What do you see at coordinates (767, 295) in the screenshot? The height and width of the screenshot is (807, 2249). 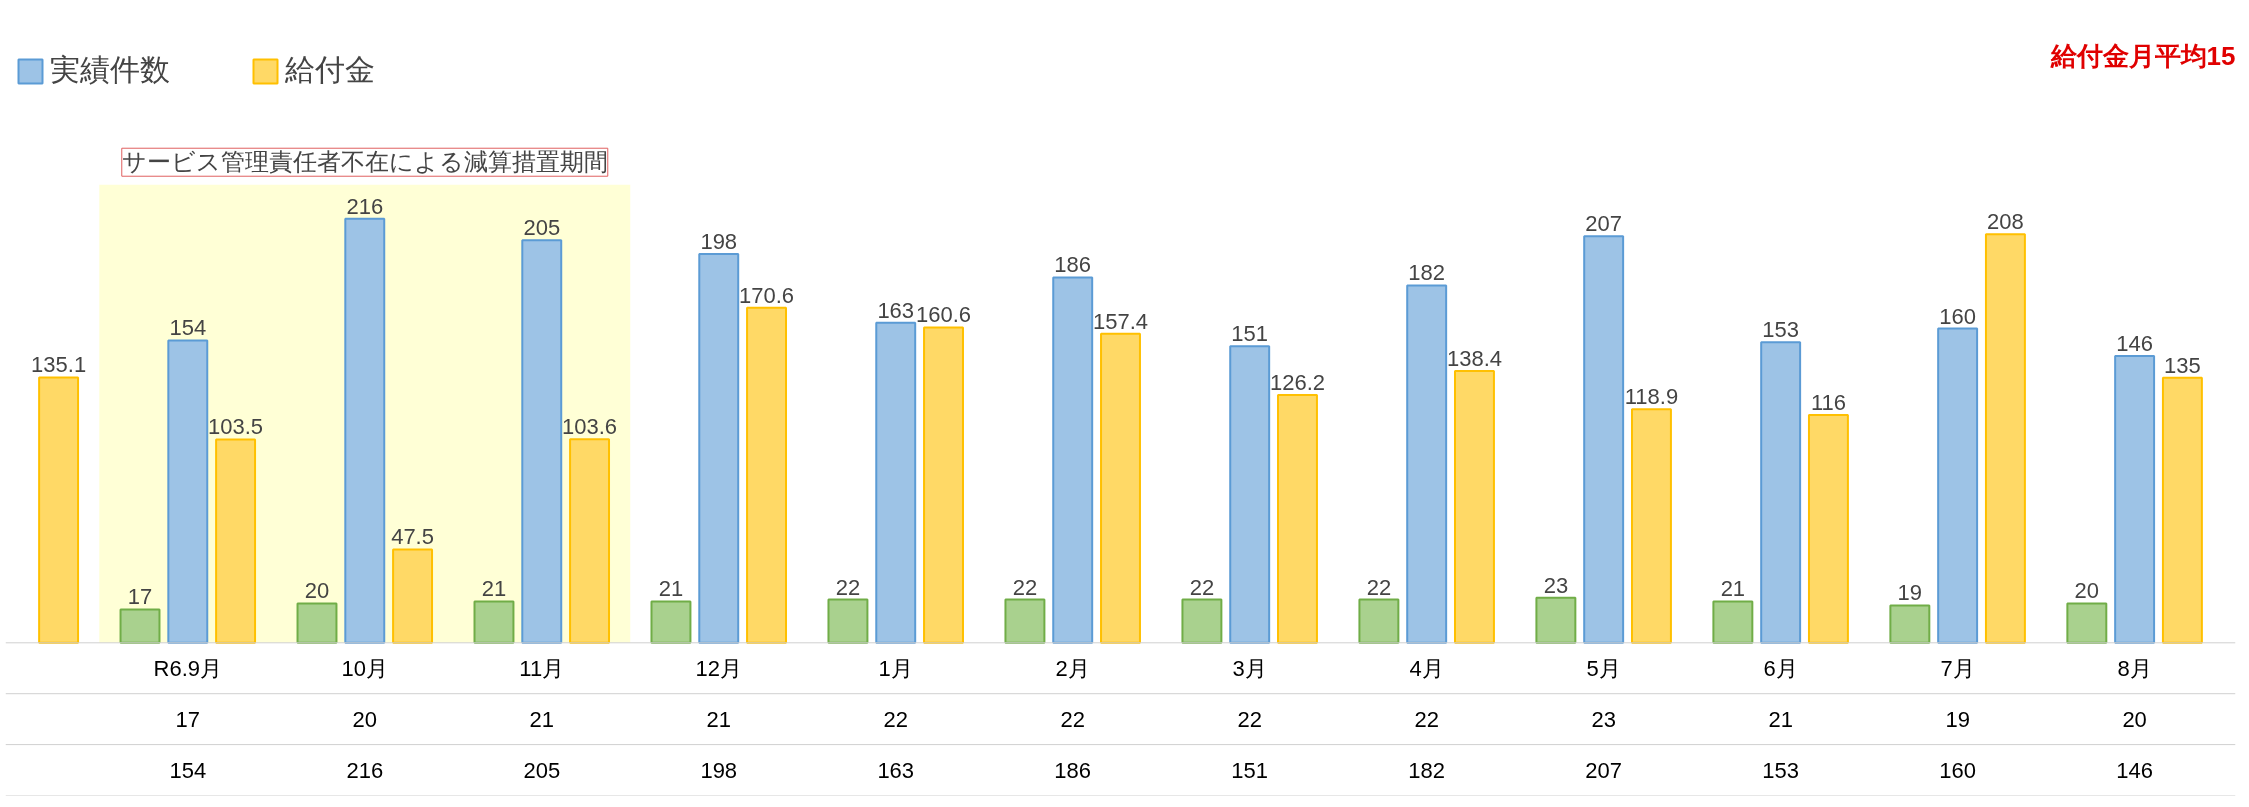 I see `data-label: 170.6` at bounding box center [767, 295].